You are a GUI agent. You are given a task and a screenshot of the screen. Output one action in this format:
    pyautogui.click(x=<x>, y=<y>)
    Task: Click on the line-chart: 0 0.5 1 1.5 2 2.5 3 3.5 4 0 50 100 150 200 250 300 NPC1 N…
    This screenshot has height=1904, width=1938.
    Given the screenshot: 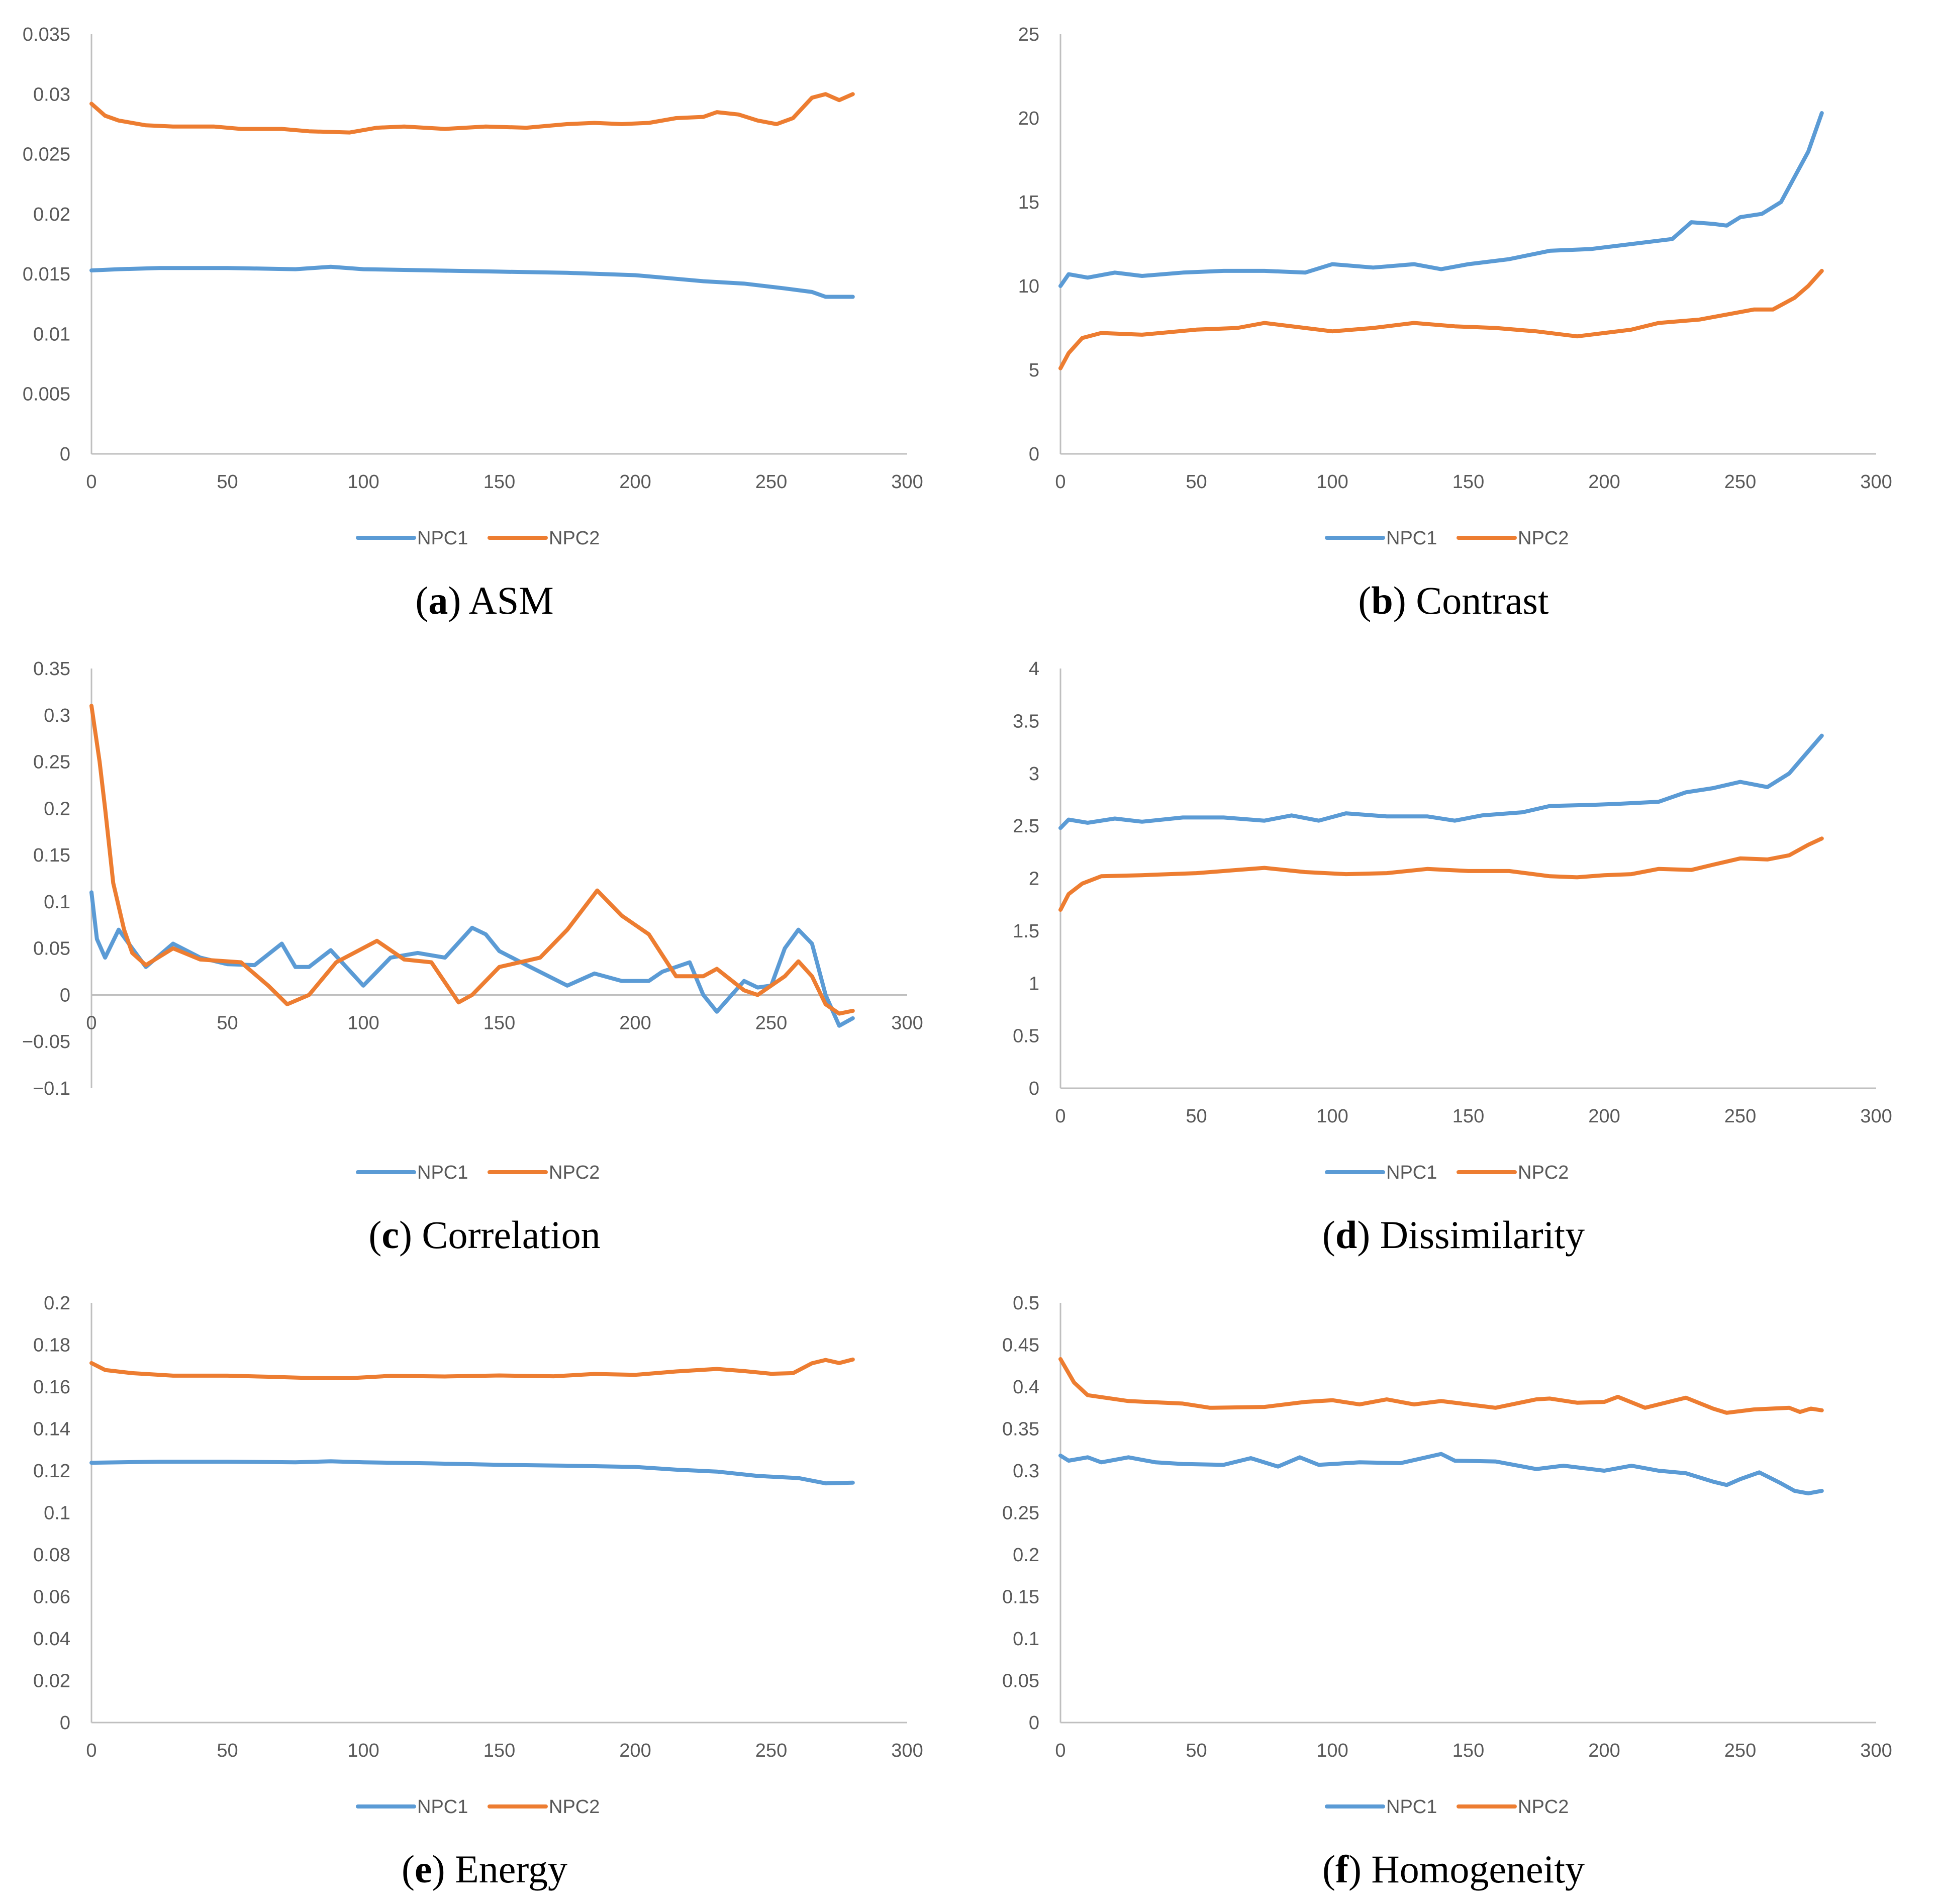 What is the action you would take?
    pyautogui.click(x=1452, y=920)
    